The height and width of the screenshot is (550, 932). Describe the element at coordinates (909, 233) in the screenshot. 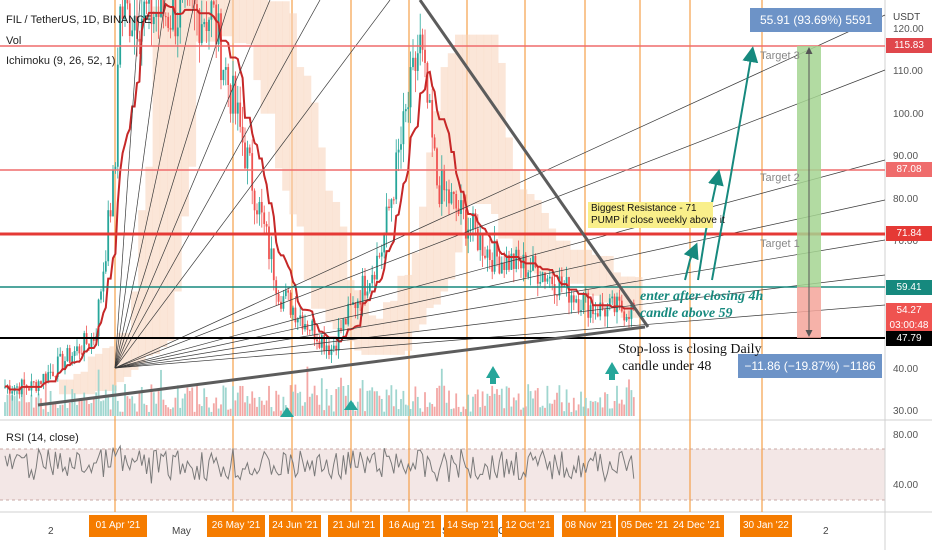

I see `price-tag: 71.84` at that location.